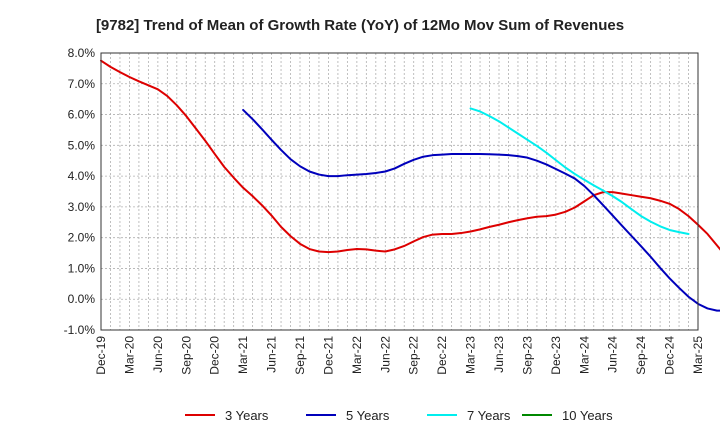 This screenshot has height=440, width=720. Describe the element at coordinates (82, 53) in the screenshot. I see `y-tick-label: 8.0%` at that location.